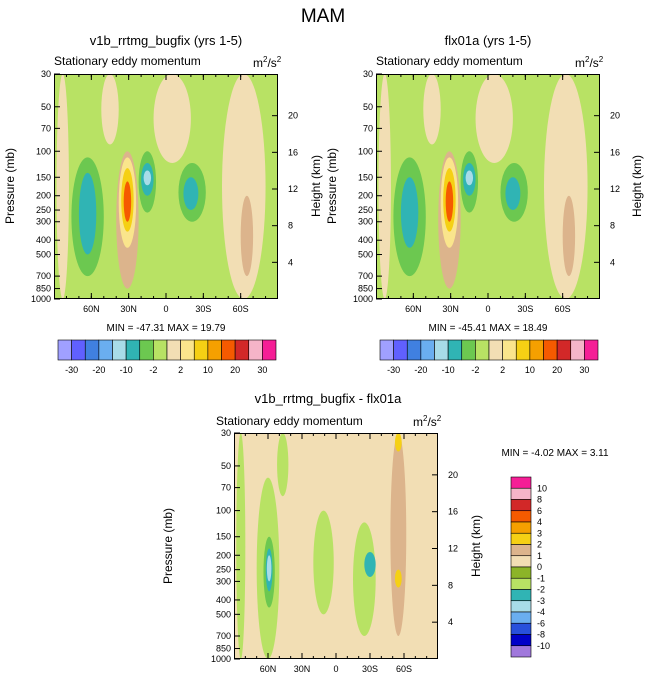 Image resolution: width=647 pixels, height=683 pixels. I want to click on y-tick-label: 400, so click(43, 240).